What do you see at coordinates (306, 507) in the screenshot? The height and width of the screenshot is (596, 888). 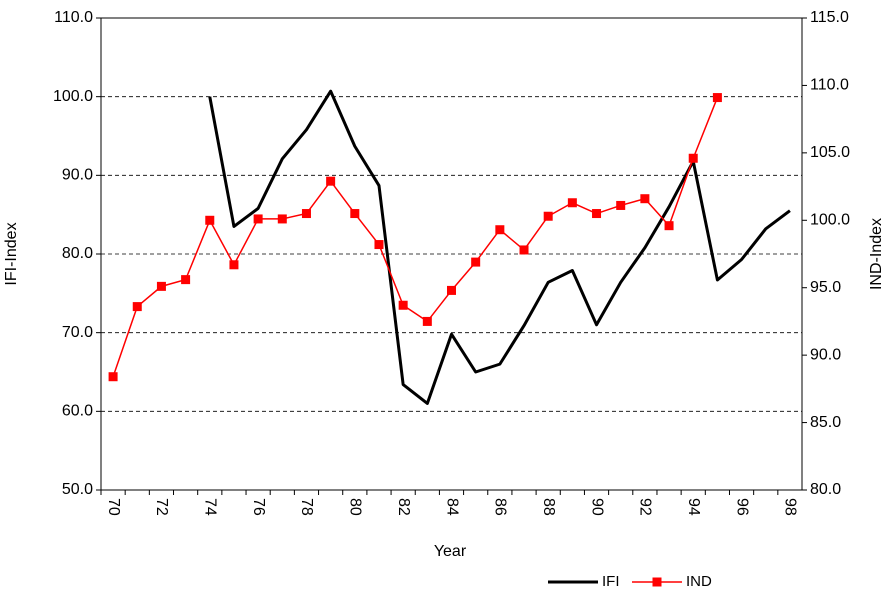 I see `x-tick-label: 78` at bounding box center [306, 507].